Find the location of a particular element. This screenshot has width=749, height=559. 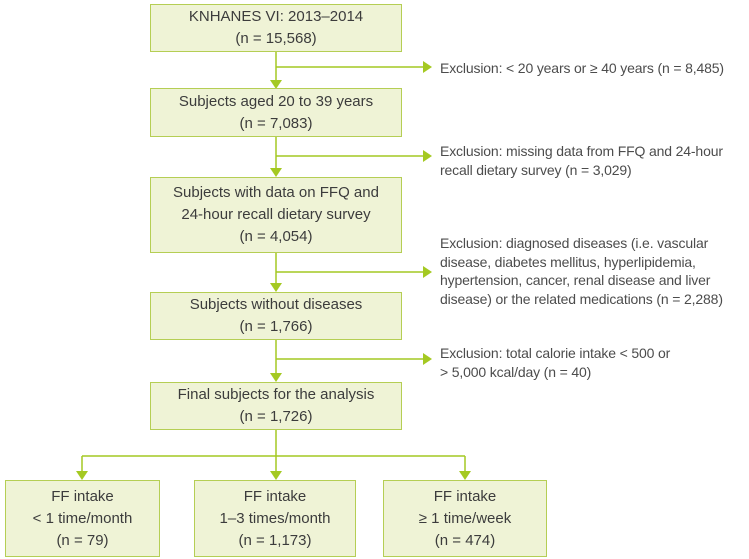

box-line: ≥ 1 time/week is located at coordinates (465, 518).